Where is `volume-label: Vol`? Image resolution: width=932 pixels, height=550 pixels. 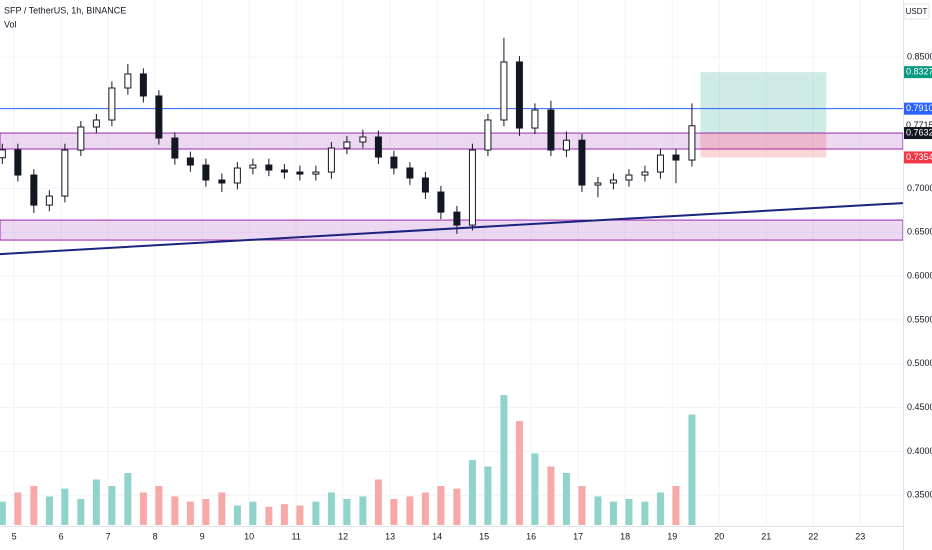 volume-label: Vol is located at coordinates (10, 24).